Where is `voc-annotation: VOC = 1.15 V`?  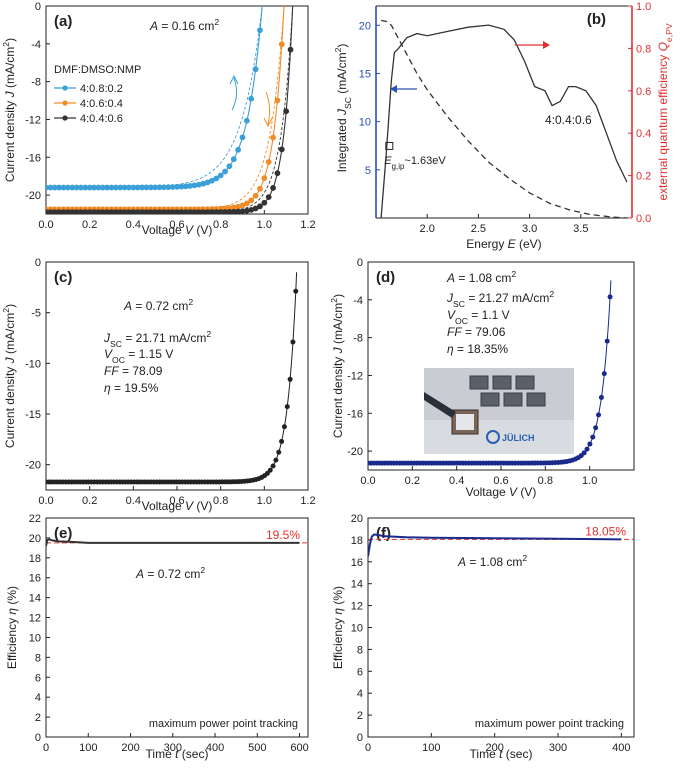 voc-annotation: VOC = 1.15 V is located at coordinates (138, 356).